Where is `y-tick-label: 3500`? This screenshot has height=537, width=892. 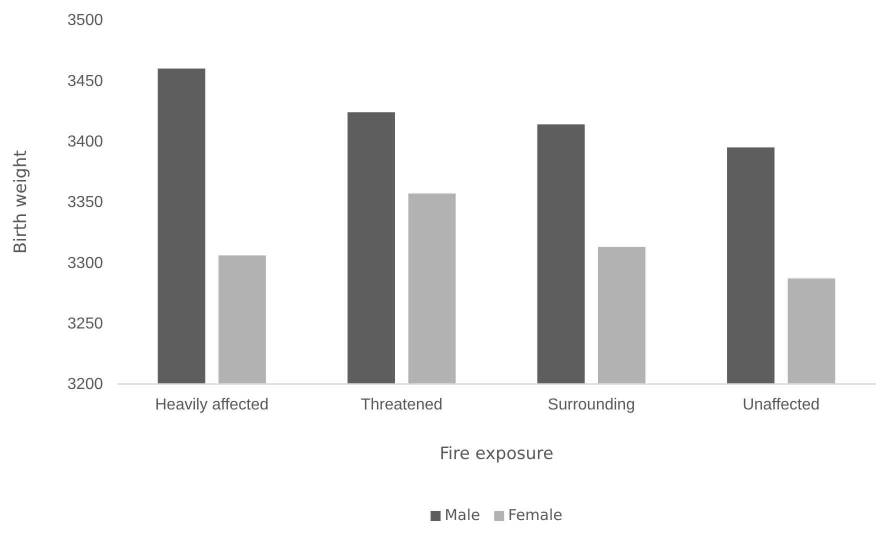 y-tick-label: 3500 is located at coordinates (85, 21).